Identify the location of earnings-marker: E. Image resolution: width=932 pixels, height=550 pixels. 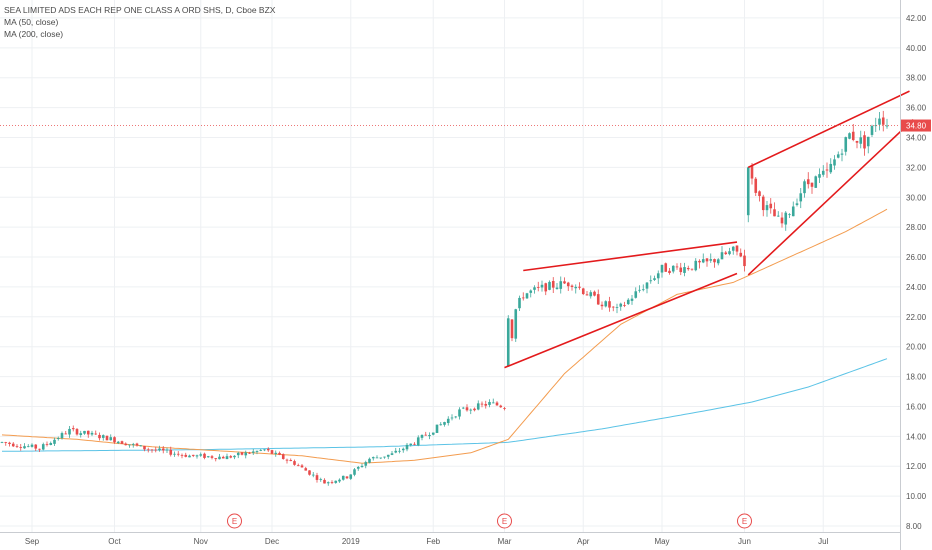
(234, 521).